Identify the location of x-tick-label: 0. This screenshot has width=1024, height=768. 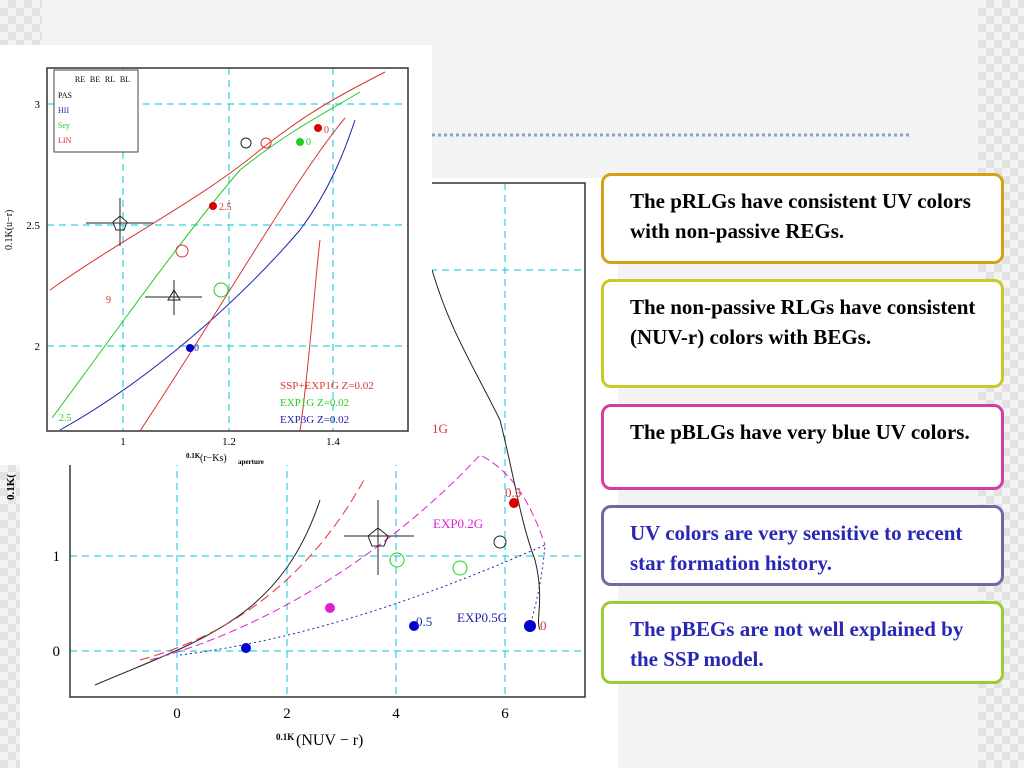
(177, 714).